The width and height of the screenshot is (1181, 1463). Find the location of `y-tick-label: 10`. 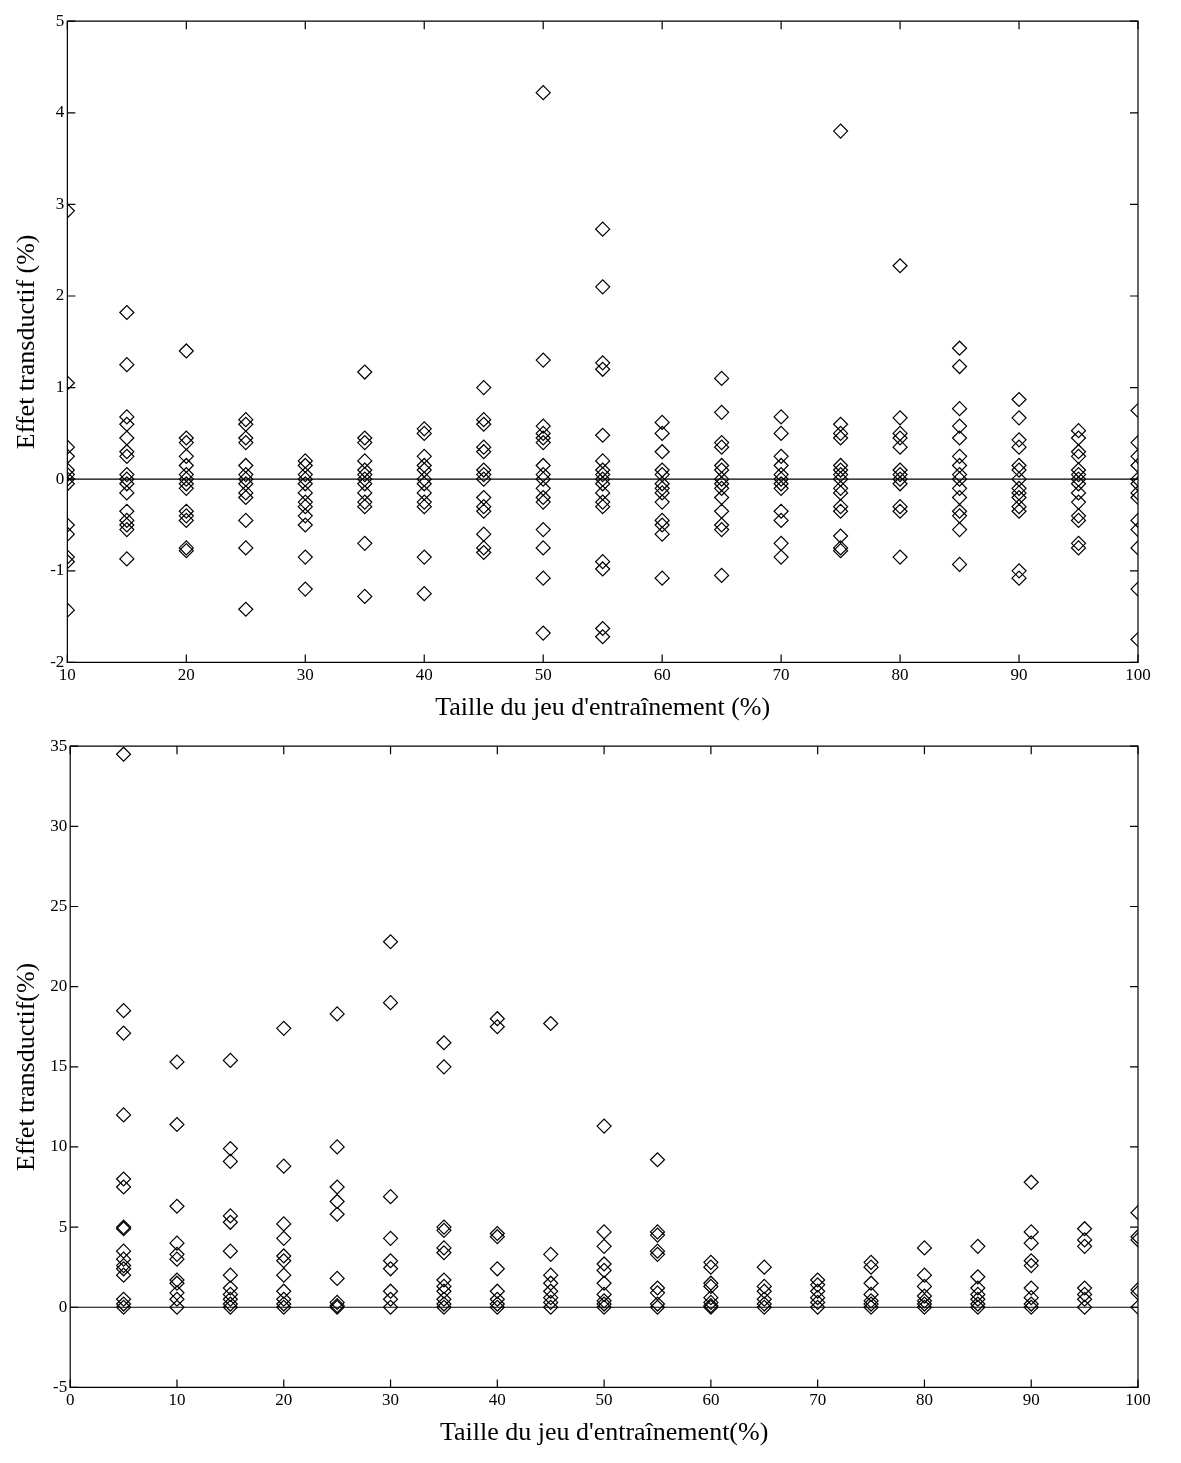

y-tick-label: 10 is located at coordinates (59, 1146).